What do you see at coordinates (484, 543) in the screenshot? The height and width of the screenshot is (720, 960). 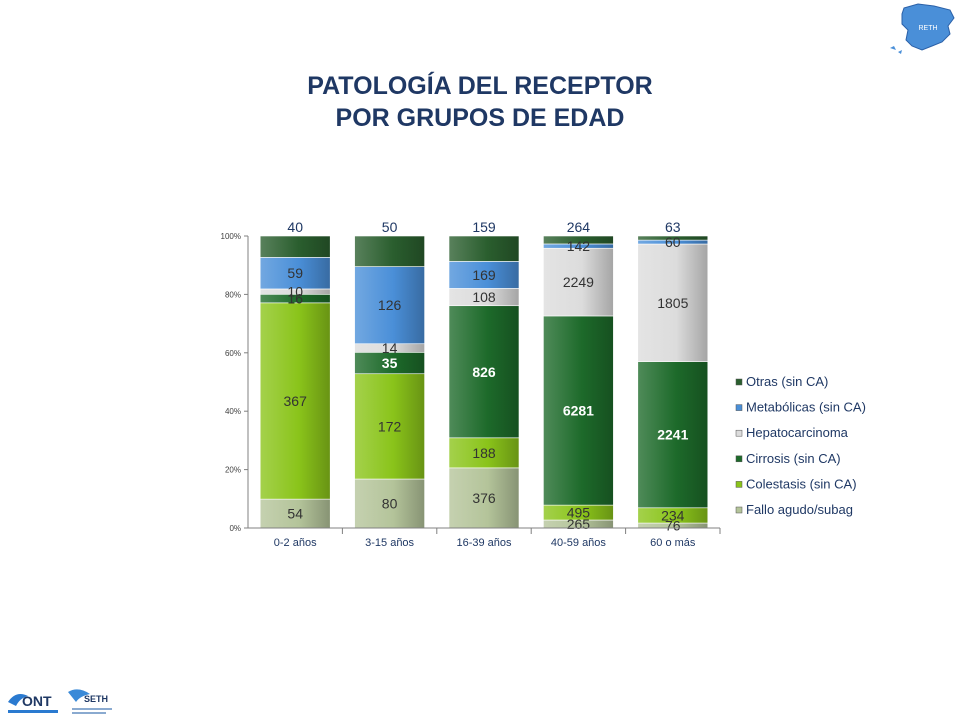 I see `x-tick-label: 16-39 años` at bounding box center [484, 543].